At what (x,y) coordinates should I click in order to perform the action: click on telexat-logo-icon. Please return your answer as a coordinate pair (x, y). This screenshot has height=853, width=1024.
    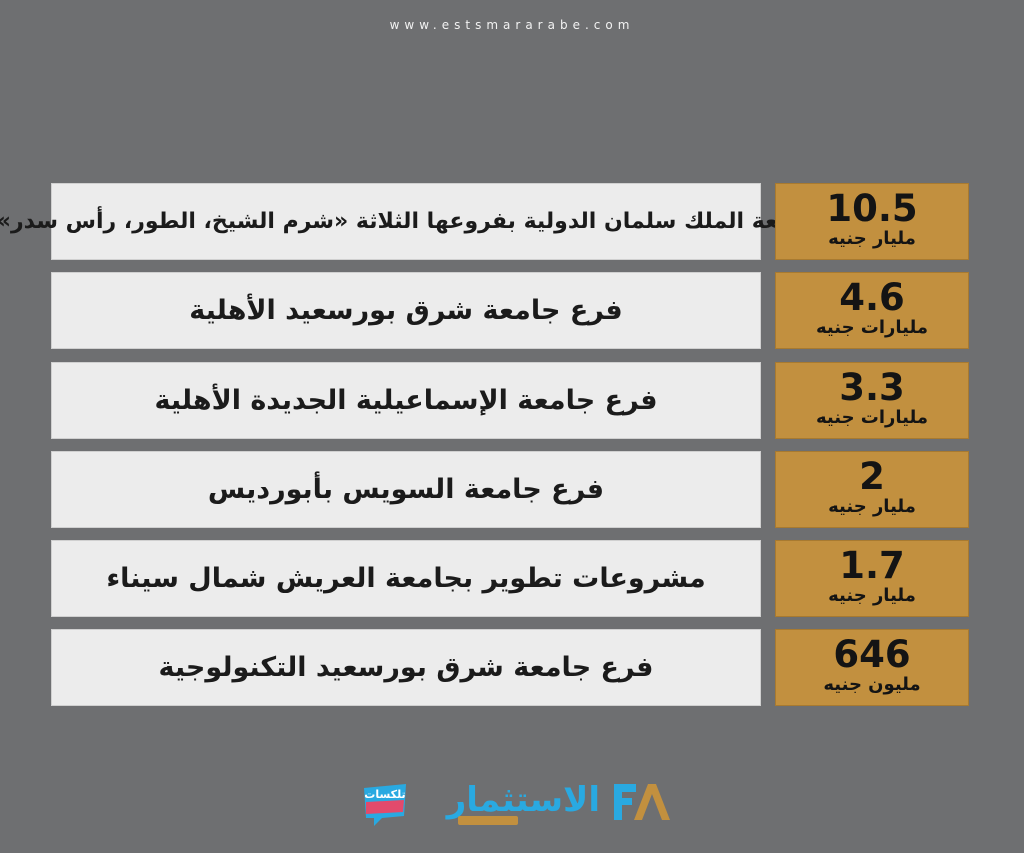
    Looking at the image, I should click on (385, 805).